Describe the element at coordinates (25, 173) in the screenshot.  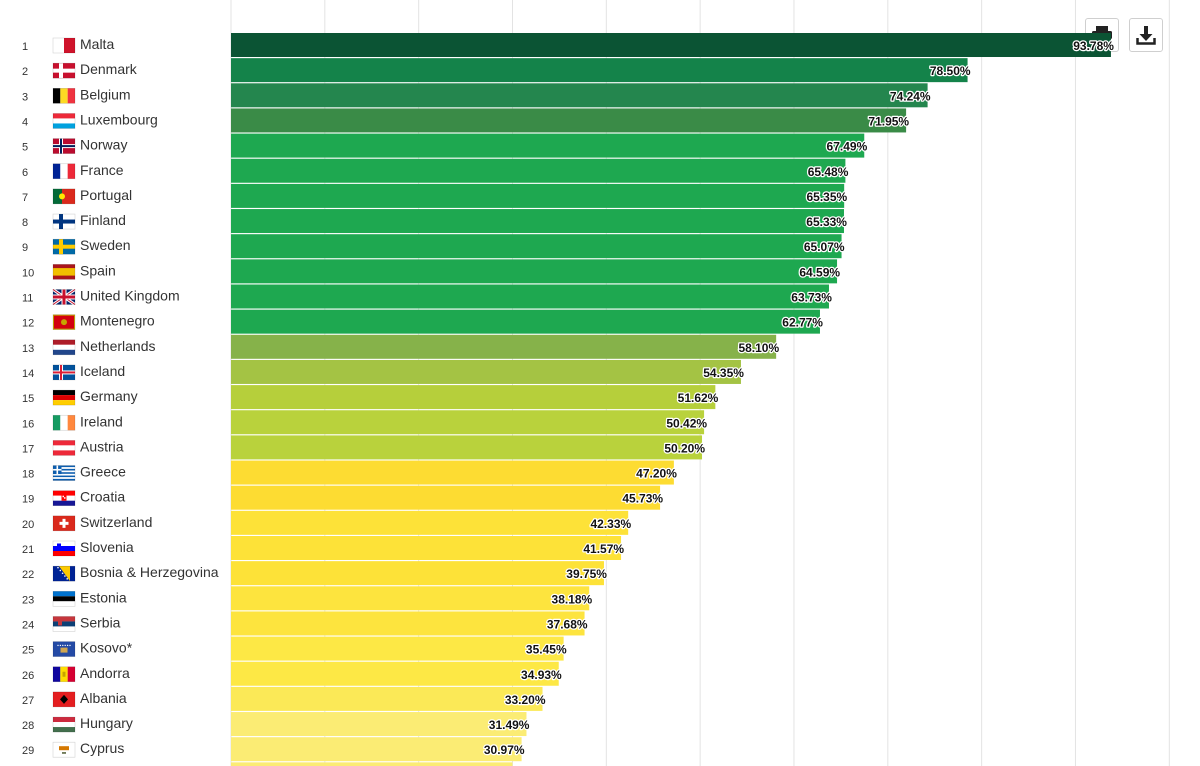
I see `rank-label: 6` at that location.